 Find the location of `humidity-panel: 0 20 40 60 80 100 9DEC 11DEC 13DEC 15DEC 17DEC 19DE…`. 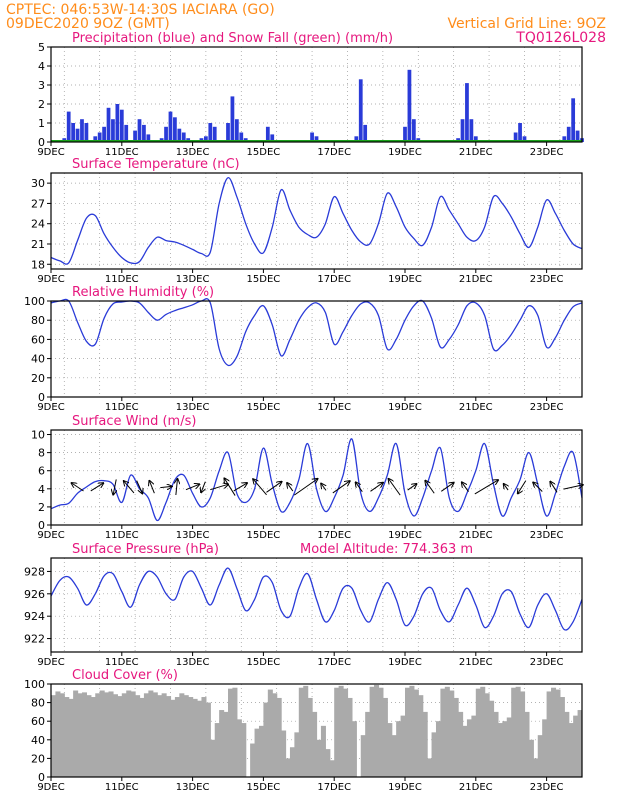

humidity-panel: 0 20 40 60 80 100 9DEC 11DEC 13DEC 15DEC 17DEC 19DE… is located at coordinates (303, 349).